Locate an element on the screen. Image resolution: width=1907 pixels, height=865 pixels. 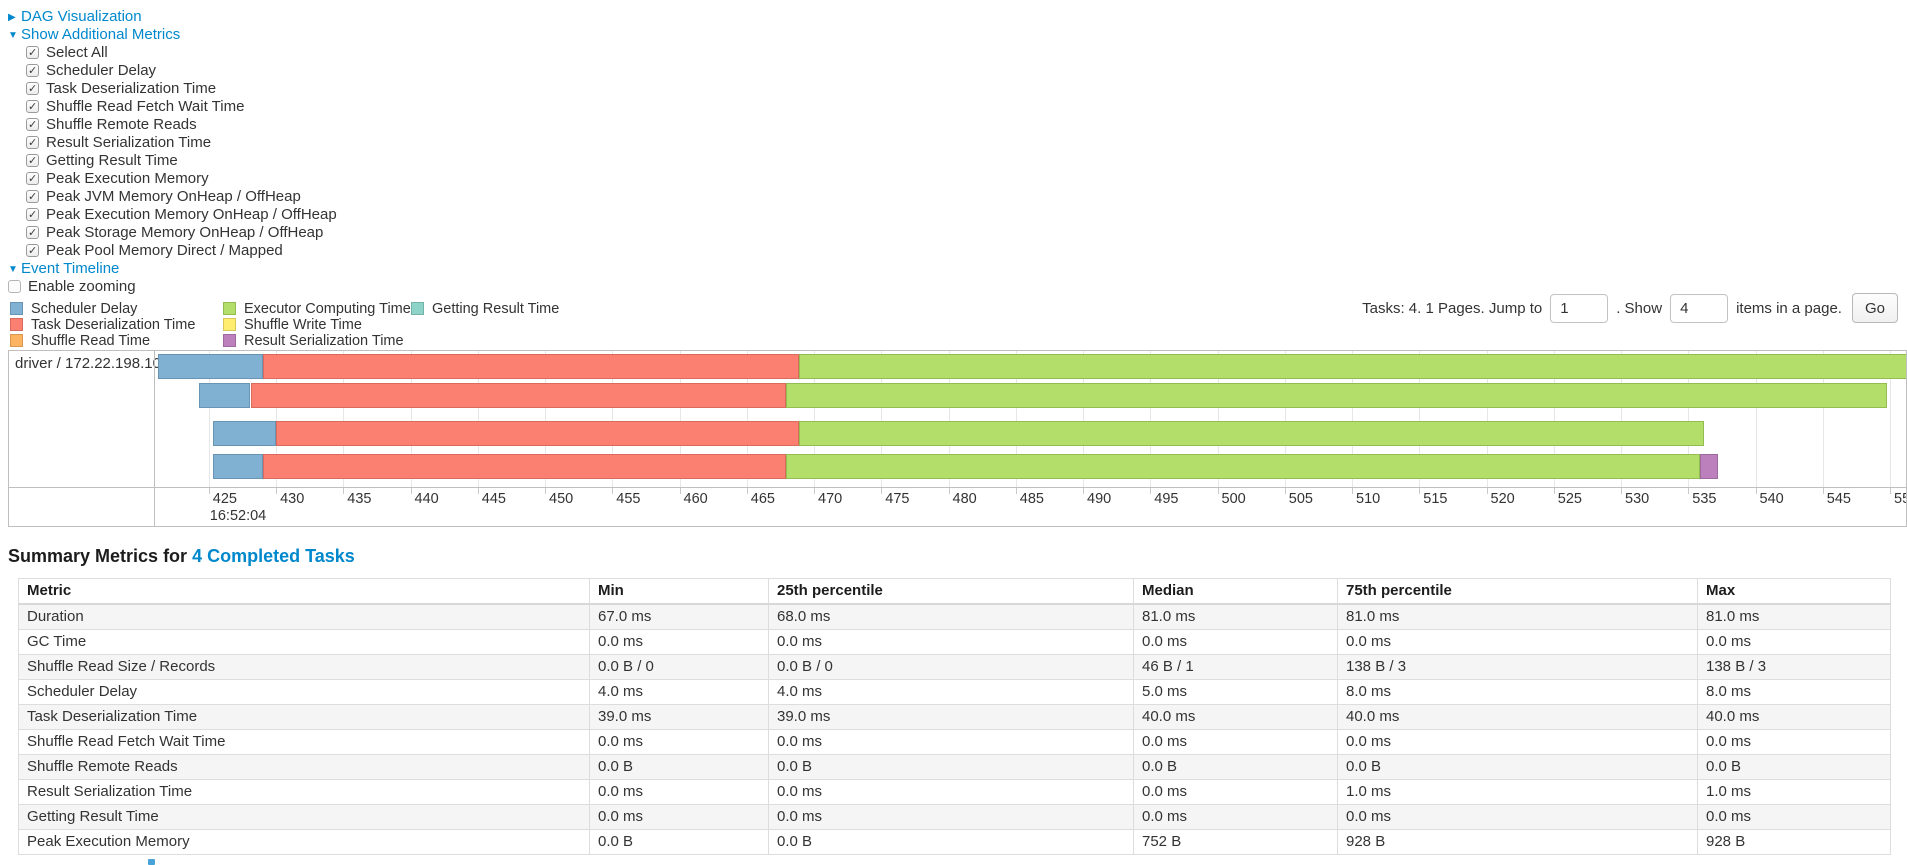
metric-value-cell: 81.0 ms is located at coordinates (1235, 616).